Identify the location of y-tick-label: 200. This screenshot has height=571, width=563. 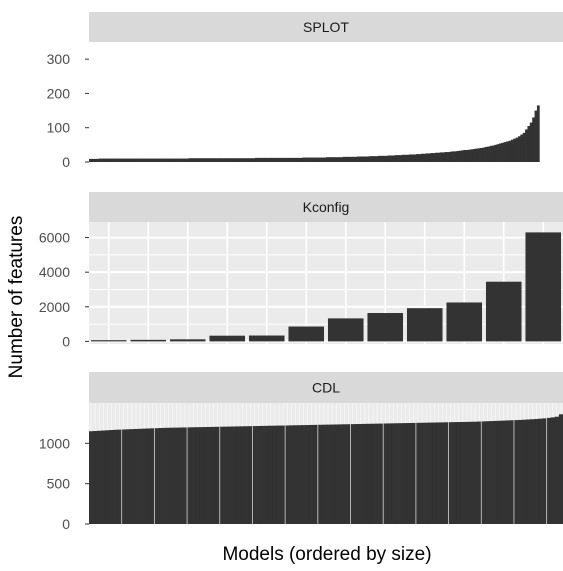
(59, 93).